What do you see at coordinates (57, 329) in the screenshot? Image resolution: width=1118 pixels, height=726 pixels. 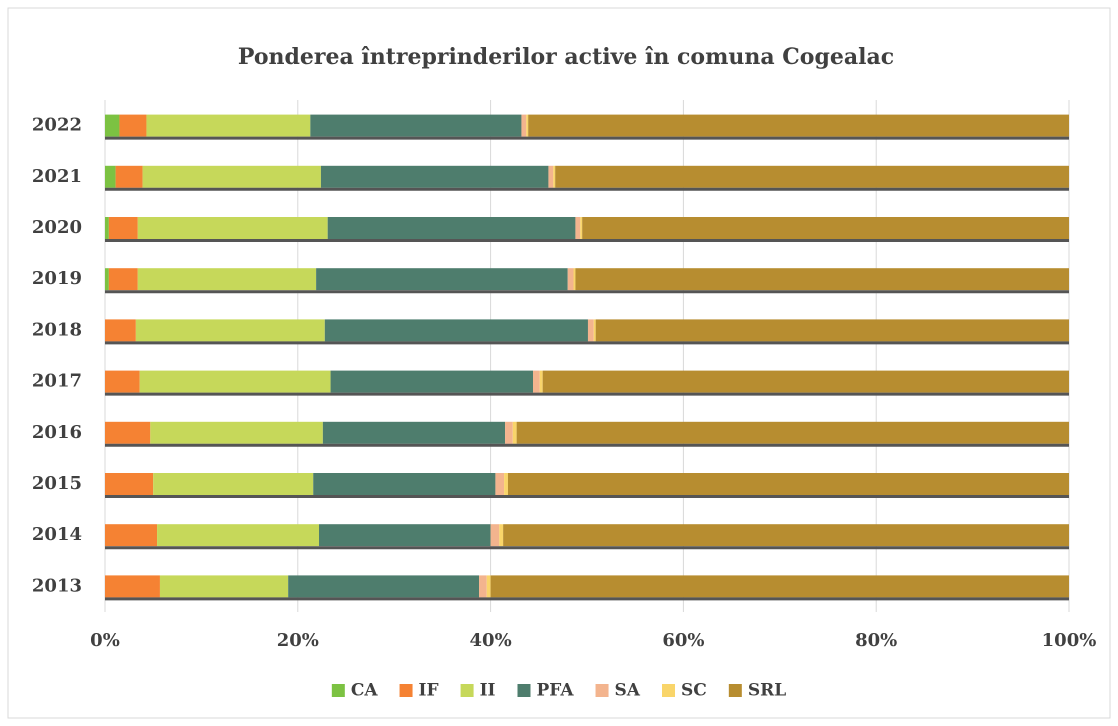 I see `y-tick-label: 2018` at bounding box center [57, 329].